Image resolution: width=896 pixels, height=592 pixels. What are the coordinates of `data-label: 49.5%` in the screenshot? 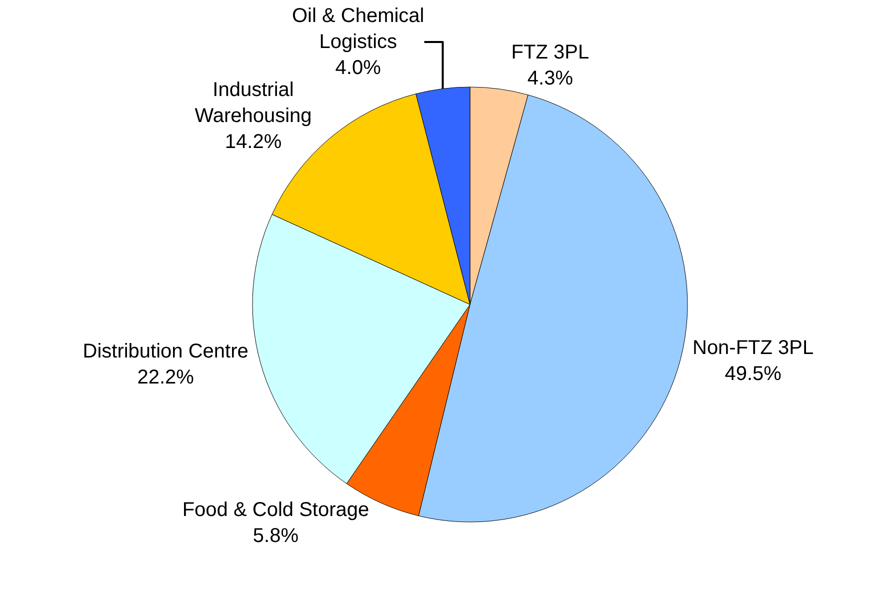 It's located at (753, 373).